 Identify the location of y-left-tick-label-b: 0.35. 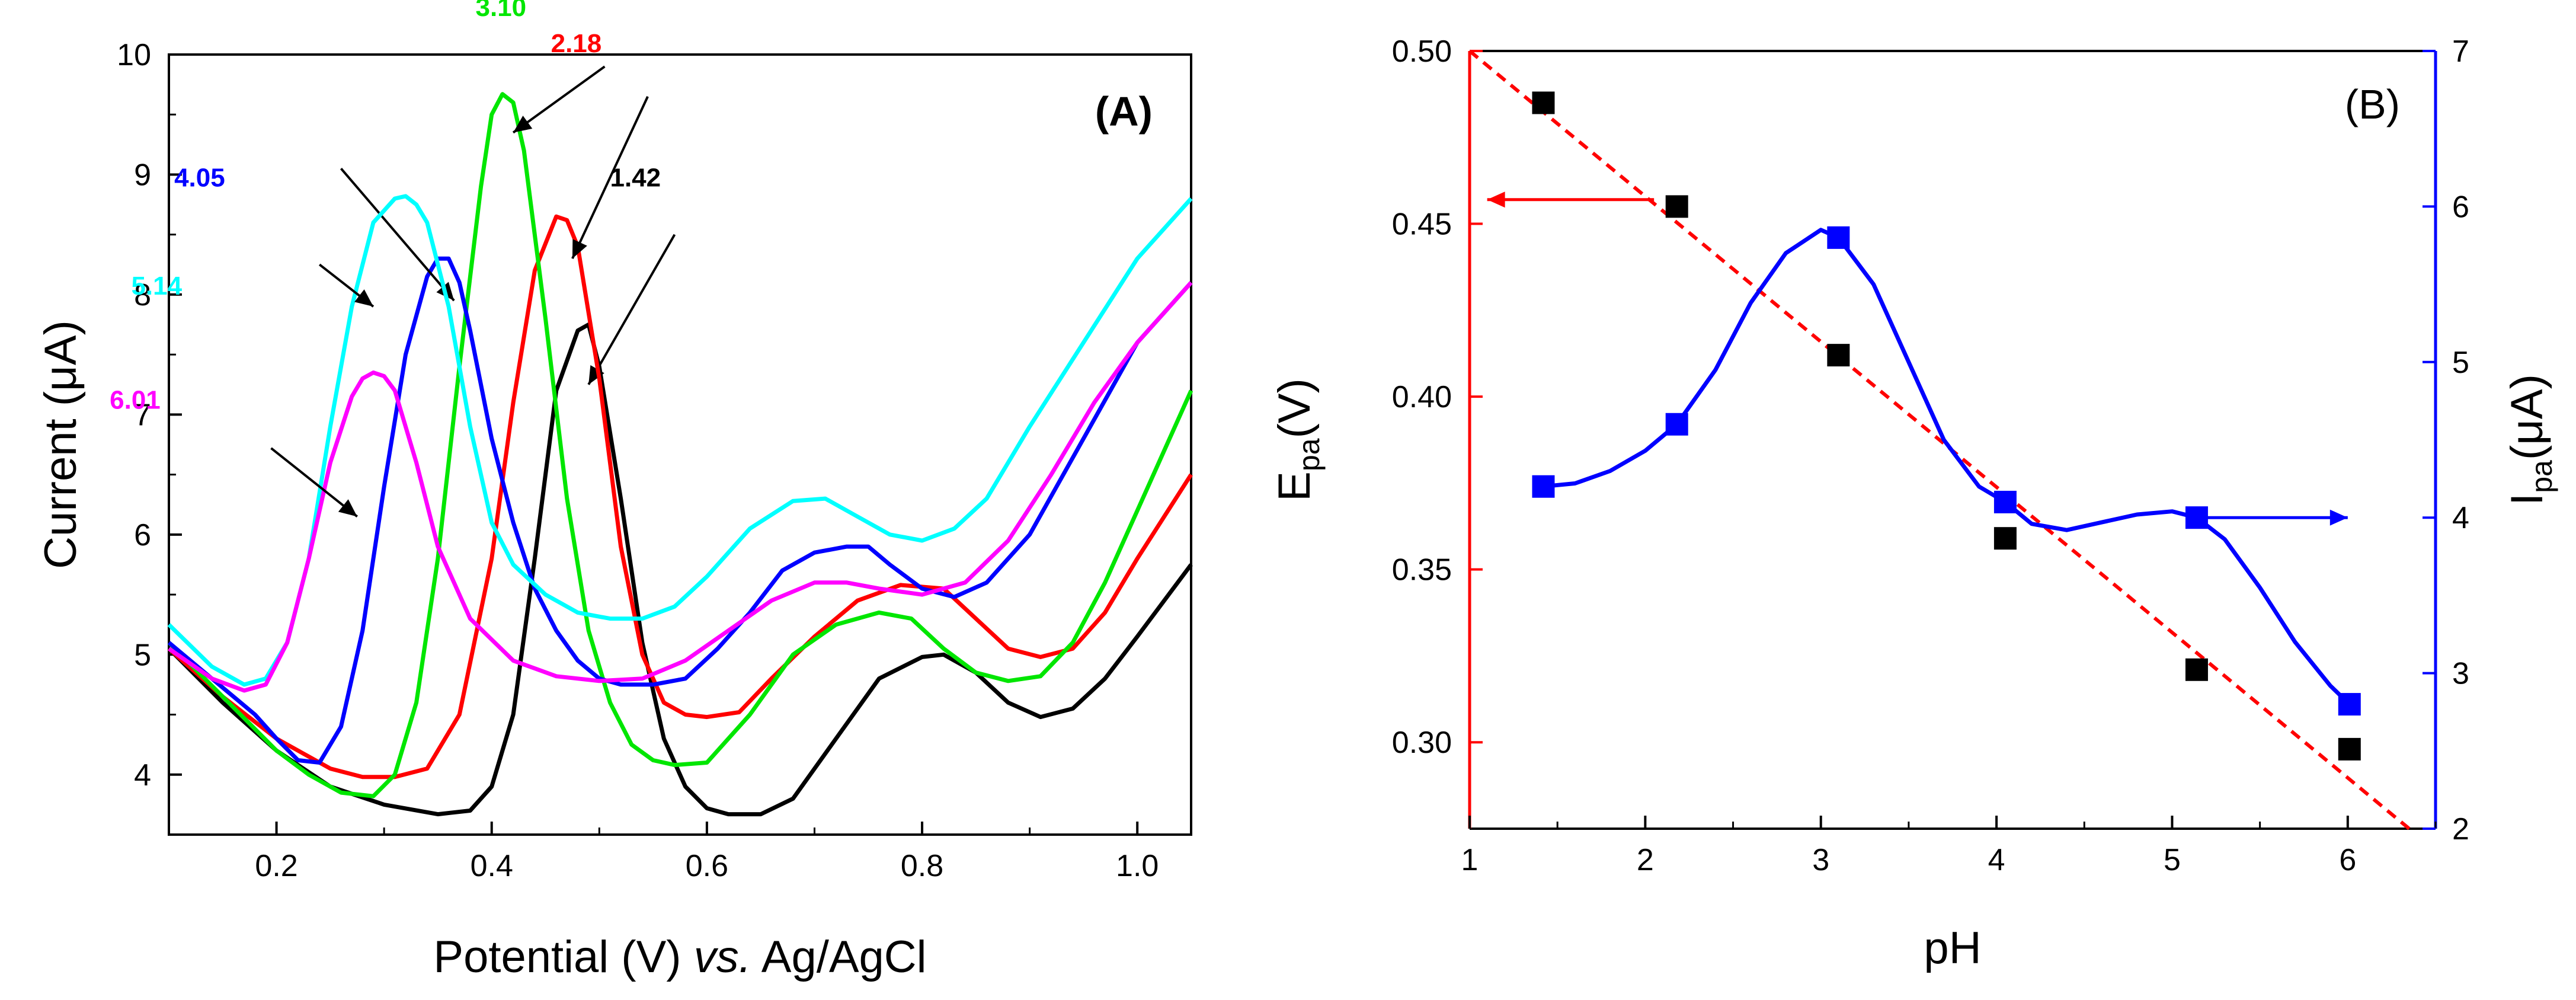
(1422, 570).